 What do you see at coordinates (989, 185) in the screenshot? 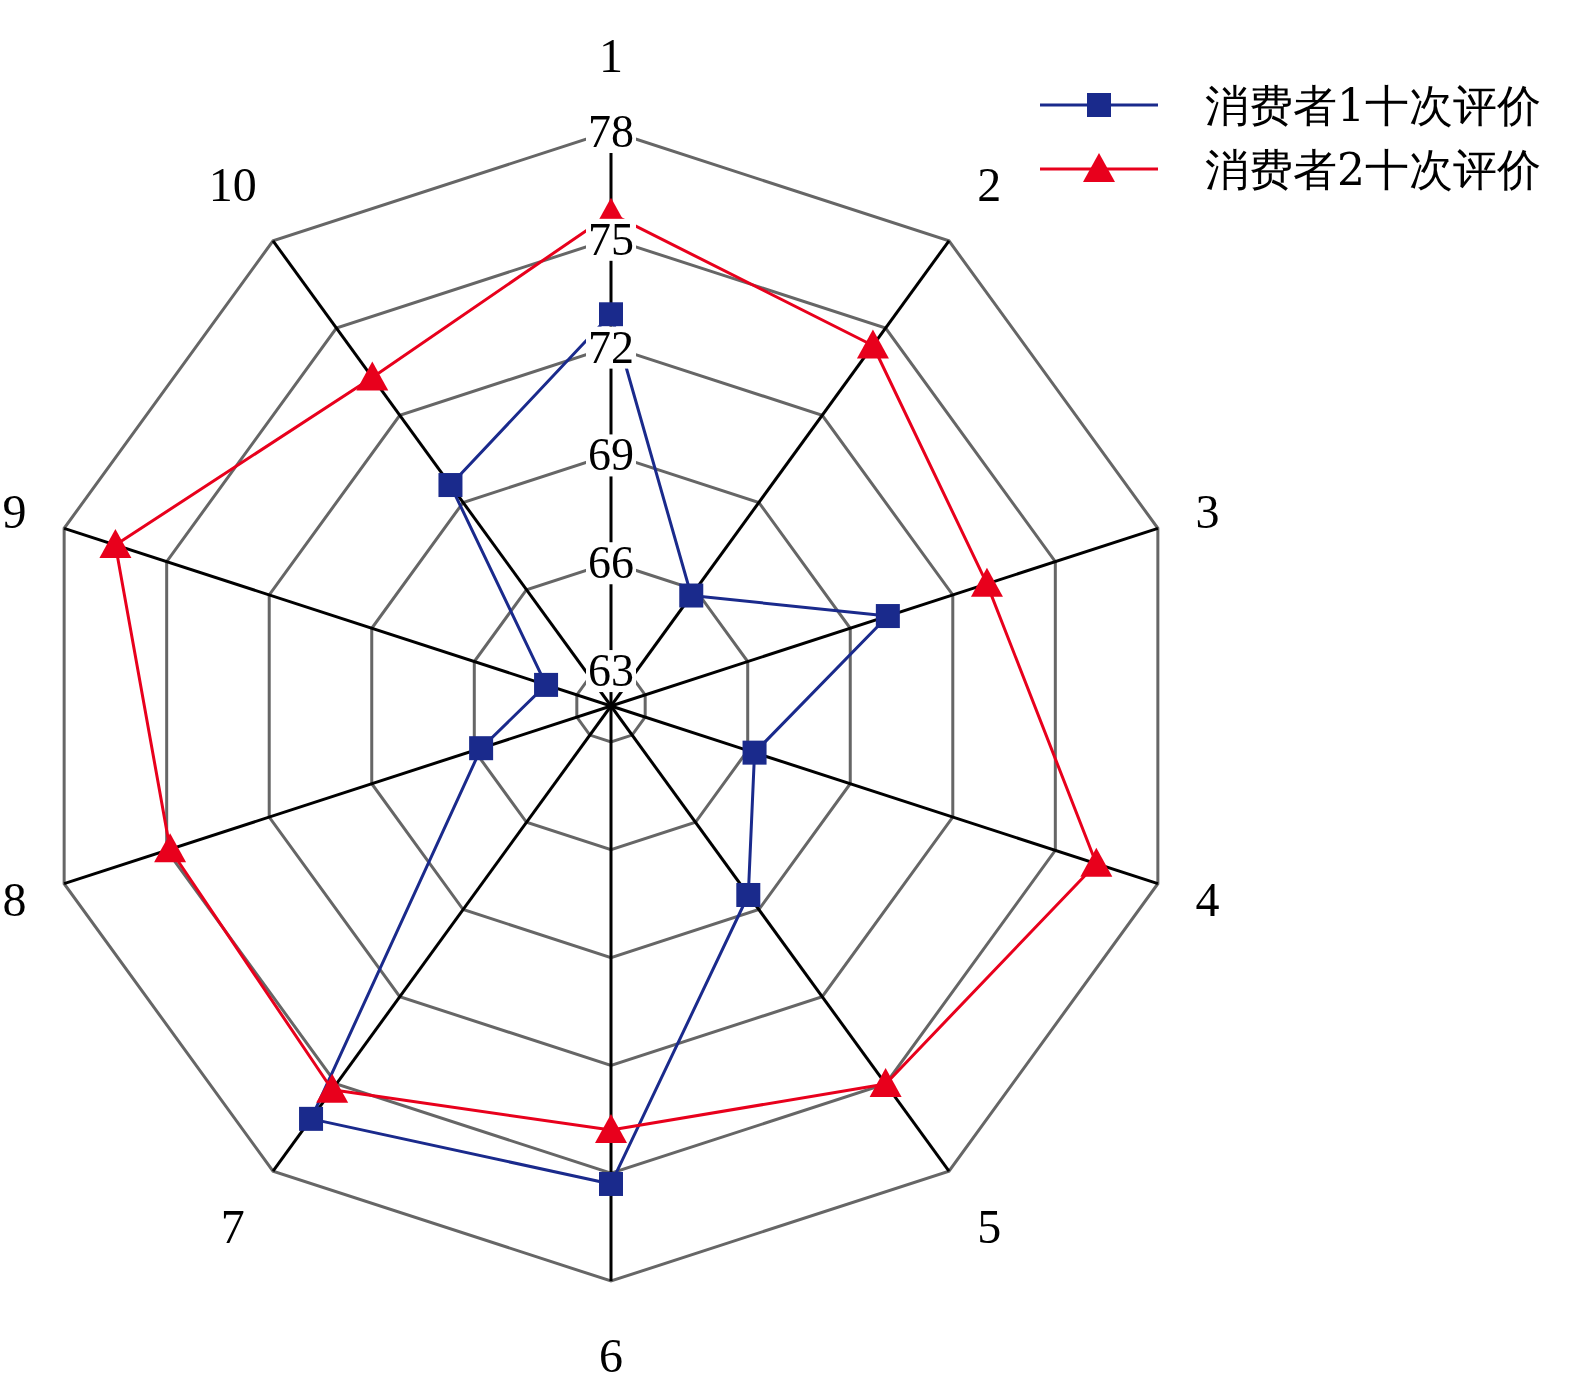
I see `spoke-label: 2` at bounding box center [989, 185].